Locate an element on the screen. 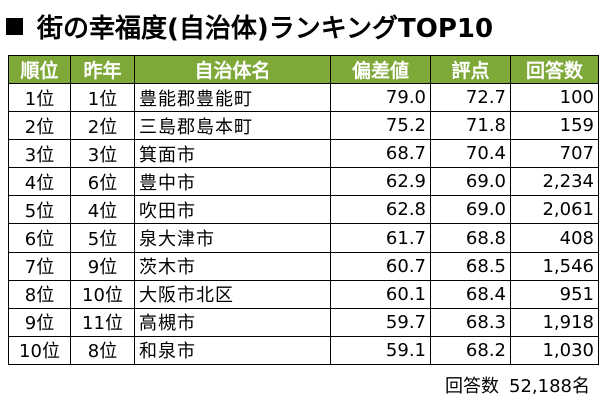 Image resolution: width=602 pixels, height=405 pixels. responses-cell: 100 is located at coordinates (554, 97).